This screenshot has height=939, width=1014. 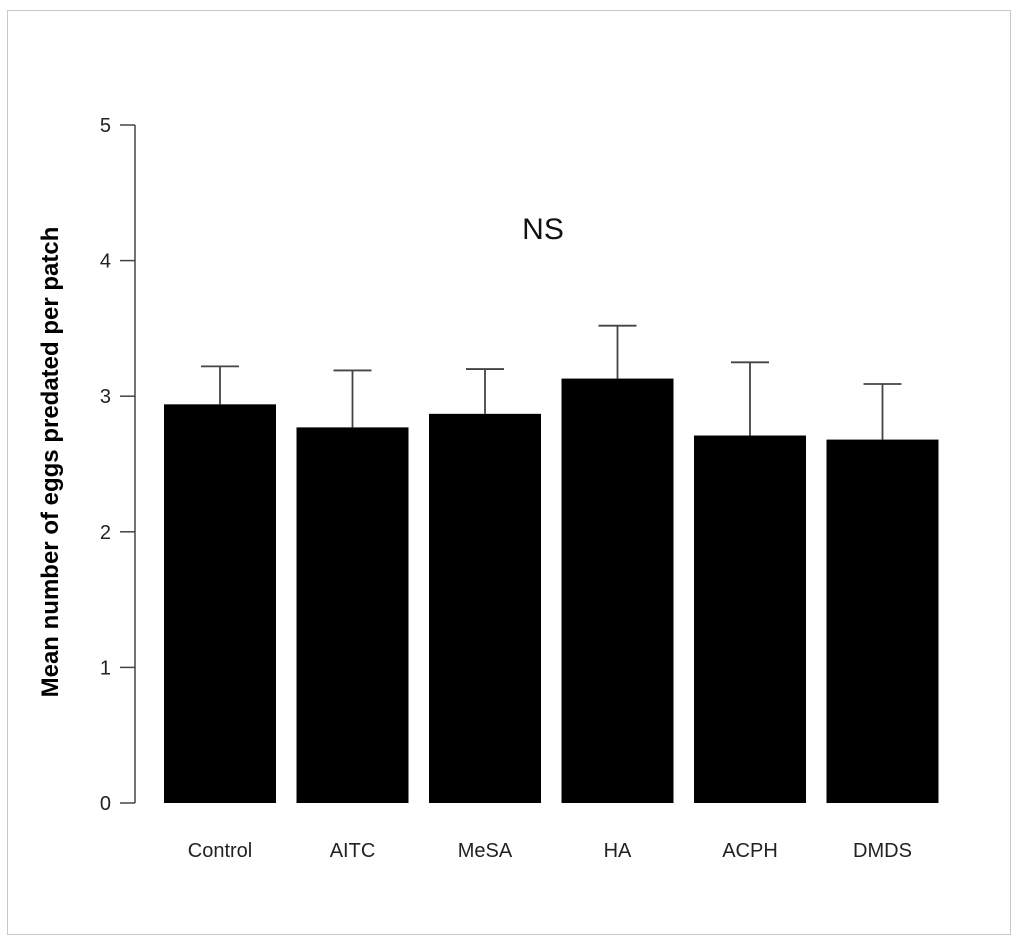 I want to click on y-axis-label: Mean number of eggs predated per patch, so click(x=50, y=462).